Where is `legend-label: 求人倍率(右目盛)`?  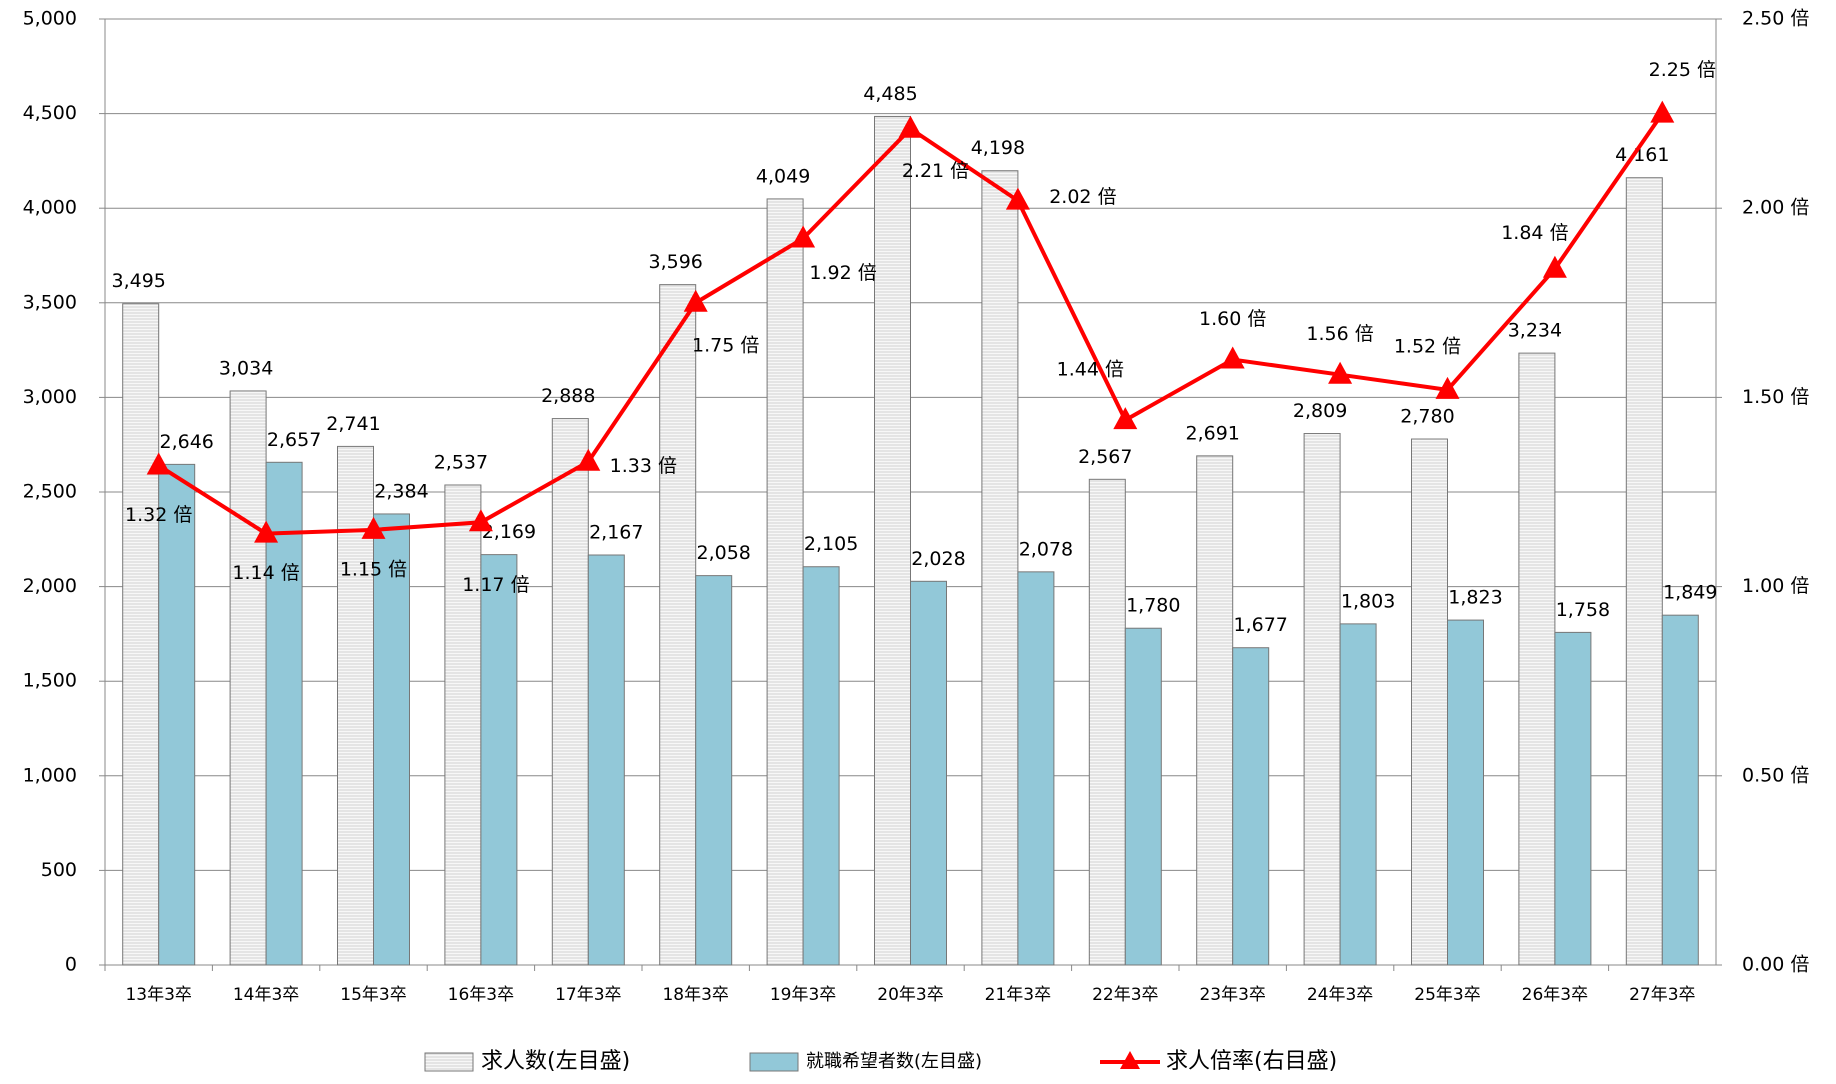
legend-label: 求人倍率(右目盛) is located at coordinates (1251, 1061).